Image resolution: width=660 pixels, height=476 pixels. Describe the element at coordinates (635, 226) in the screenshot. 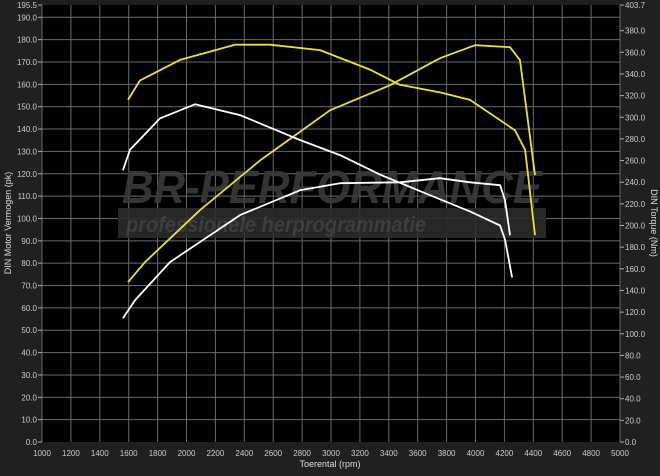

I see `y2-tick-label: 200.0` at that location.